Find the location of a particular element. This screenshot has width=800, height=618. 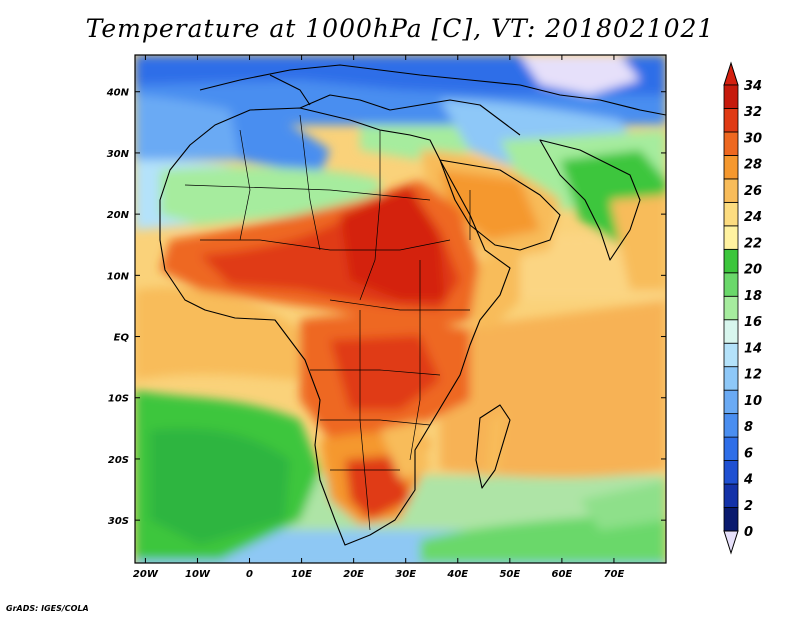

colorbar-label: 2 is located at coordinates (748, 506).